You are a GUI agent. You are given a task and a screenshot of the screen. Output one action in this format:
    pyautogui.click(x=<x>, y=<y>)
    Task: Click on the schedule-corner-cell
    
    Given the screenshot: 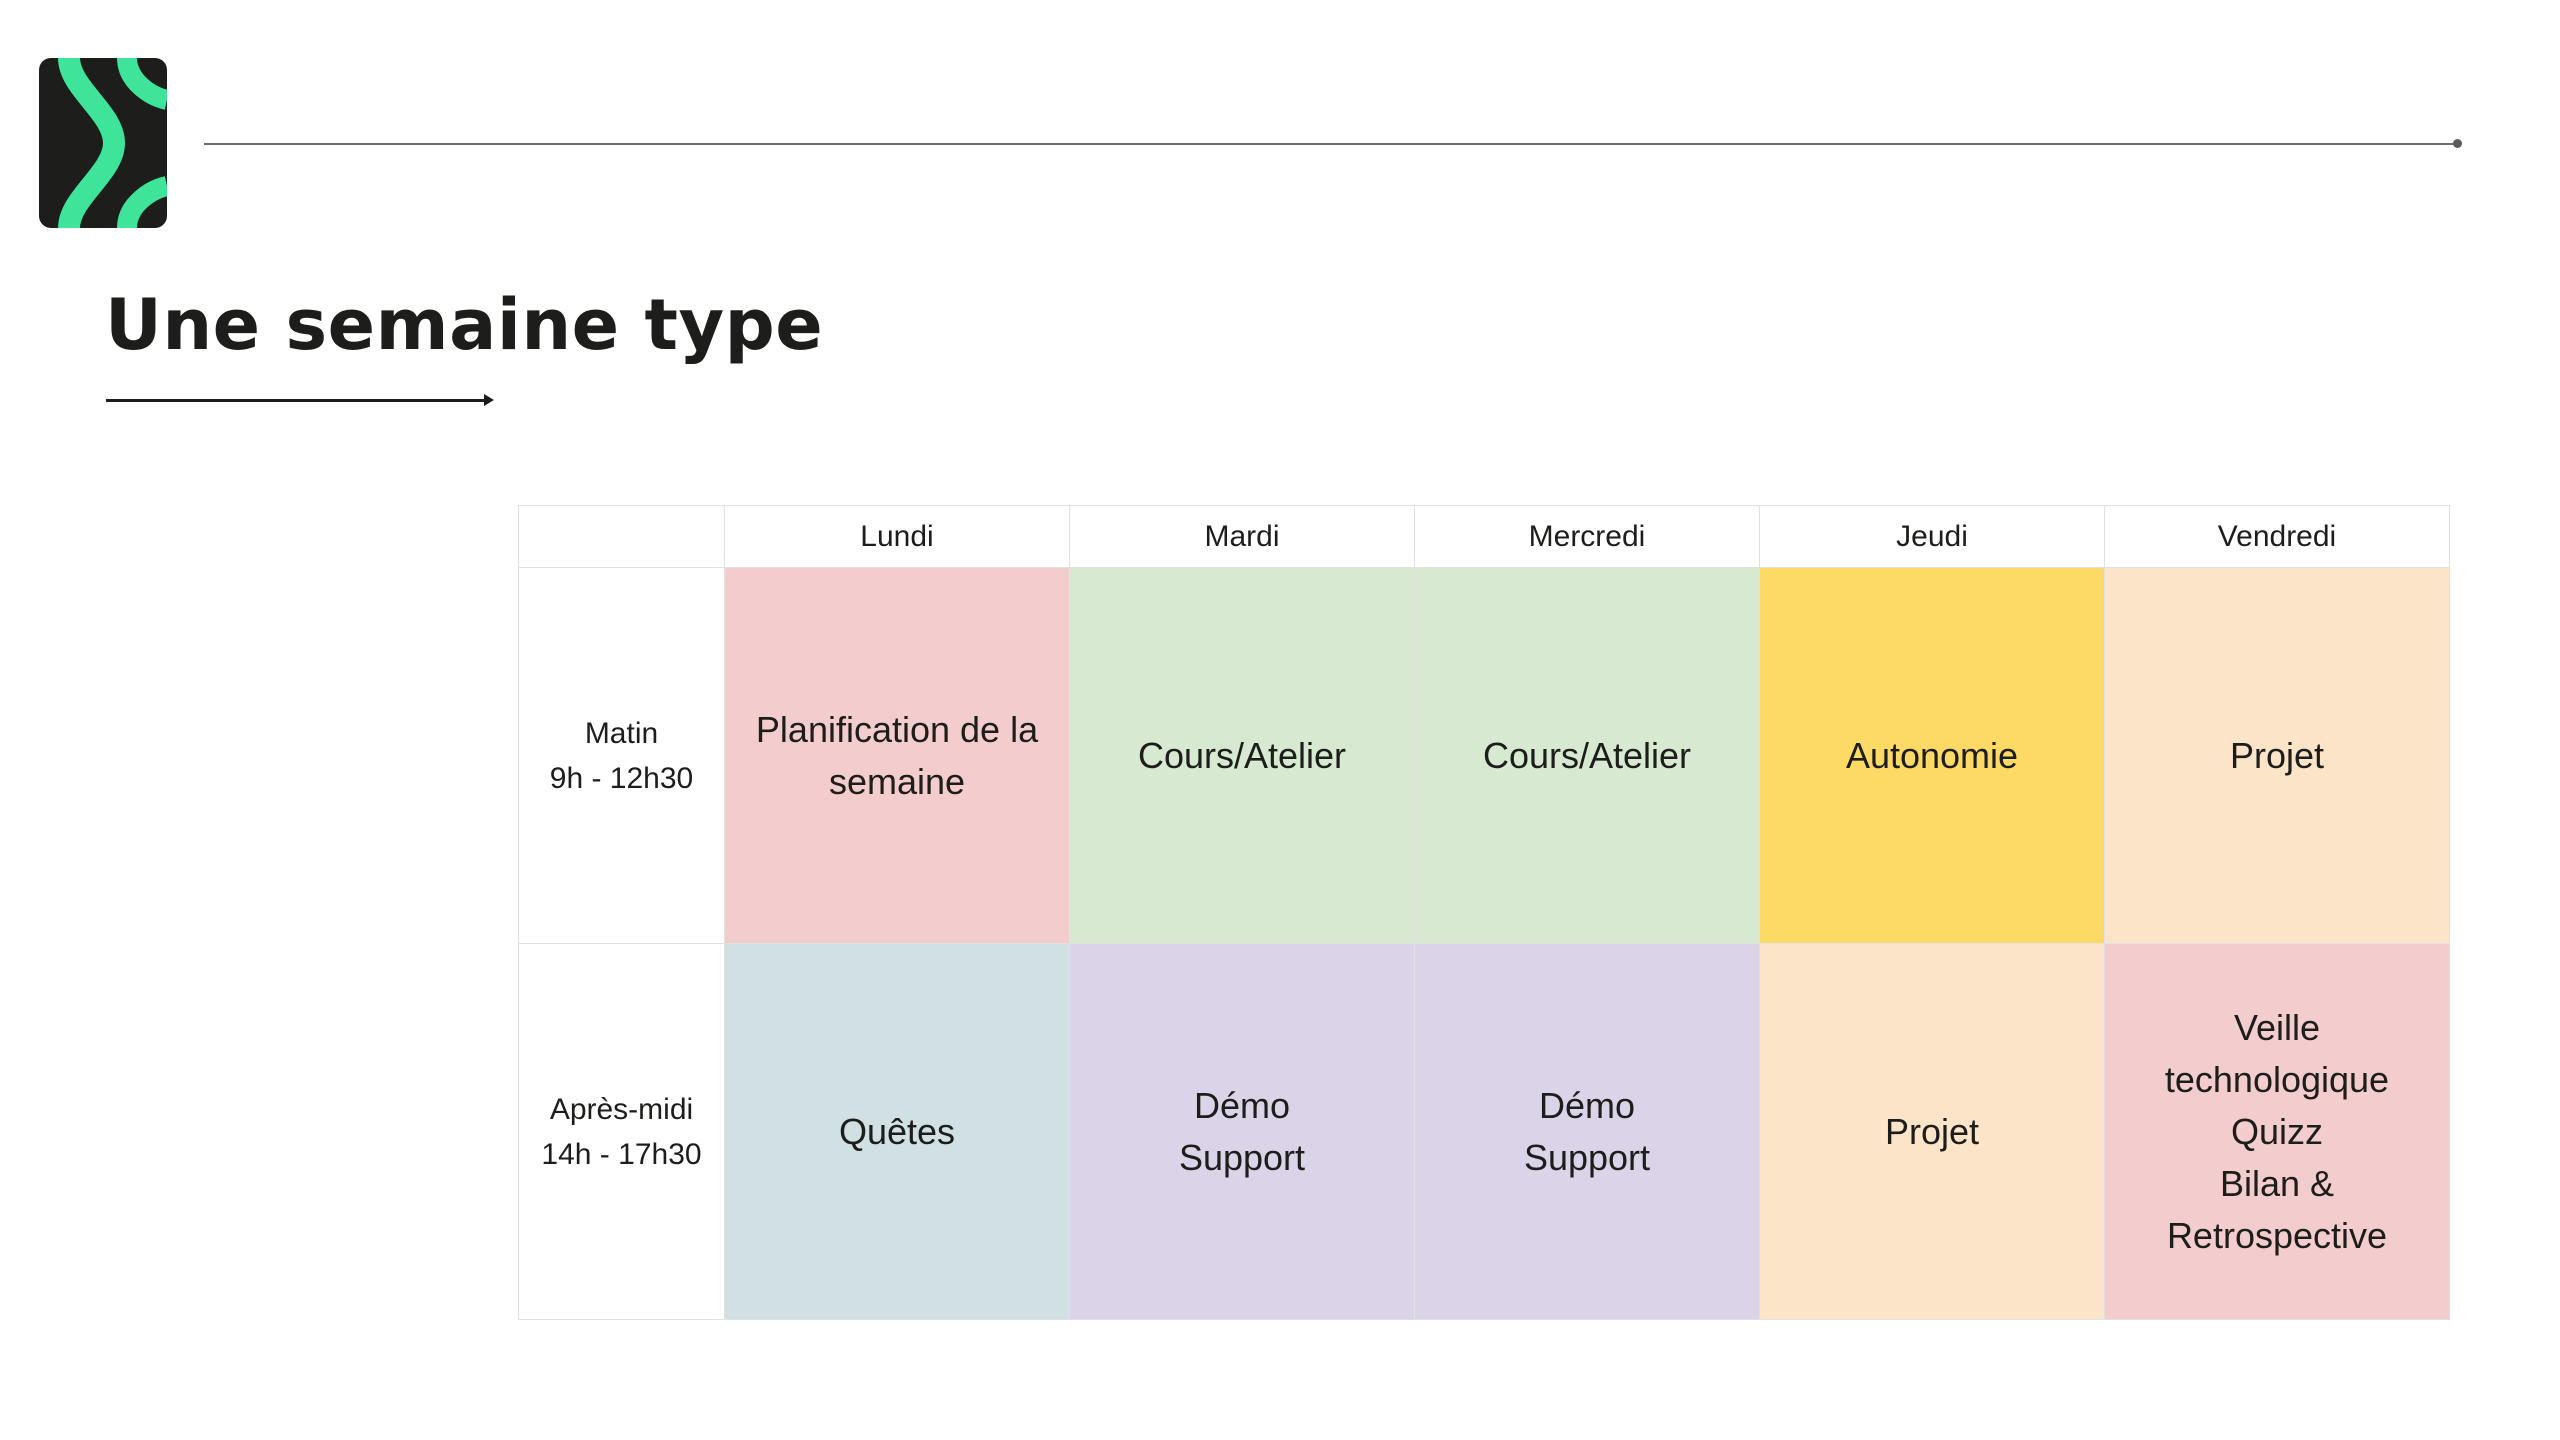 What is the action you would take?
    pyautogui.click(x=621, y=536)
    